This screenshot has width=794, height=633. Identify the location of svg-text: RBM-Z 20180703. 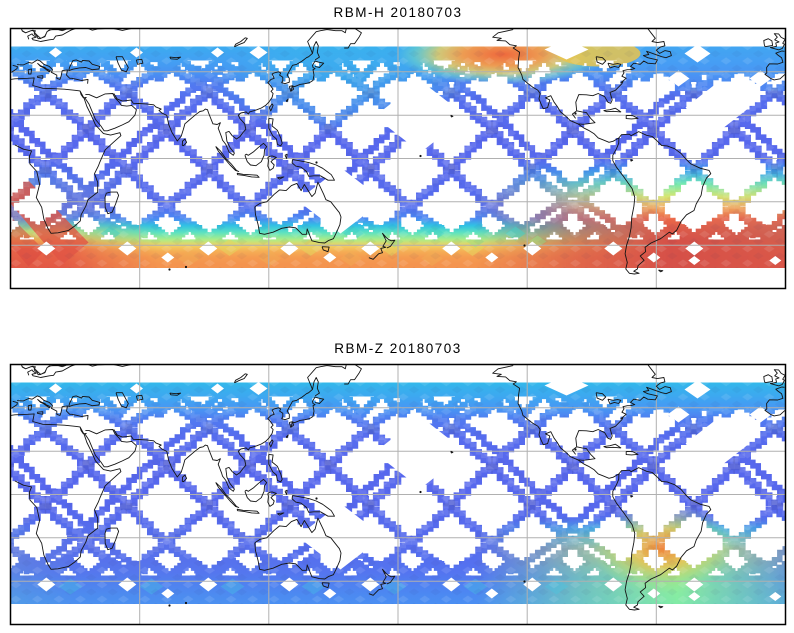
(398, 348).